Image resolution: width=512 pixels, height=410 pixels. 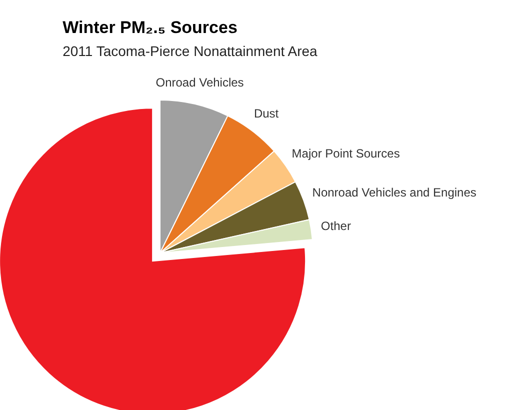 I want to click on chart-subtitle: 2011 Tacoma-Pierce Nonattainment Area, so click(x=190, y=51).